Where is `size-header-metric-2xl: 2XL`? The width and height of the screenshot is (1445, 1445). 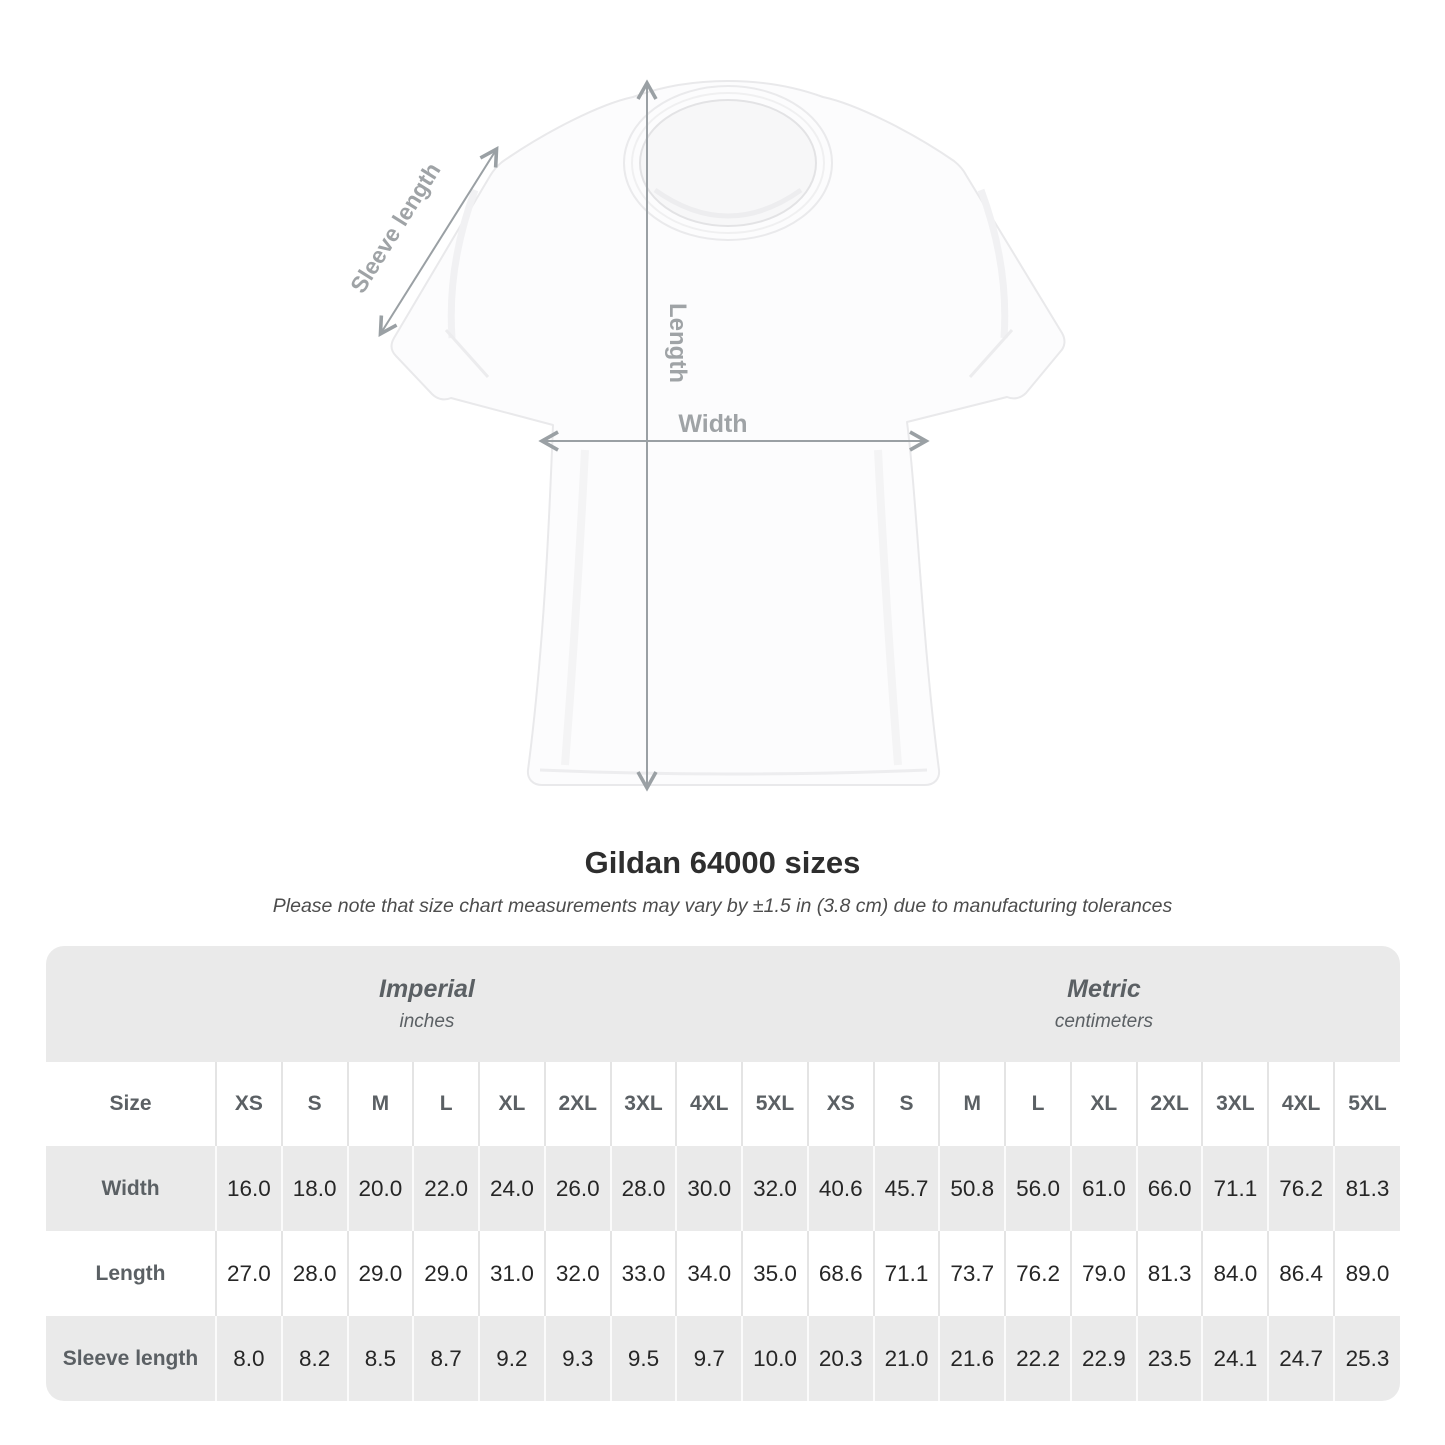
size-header-metric-2xl: 2XL is located at coordinates (1169, 1104).